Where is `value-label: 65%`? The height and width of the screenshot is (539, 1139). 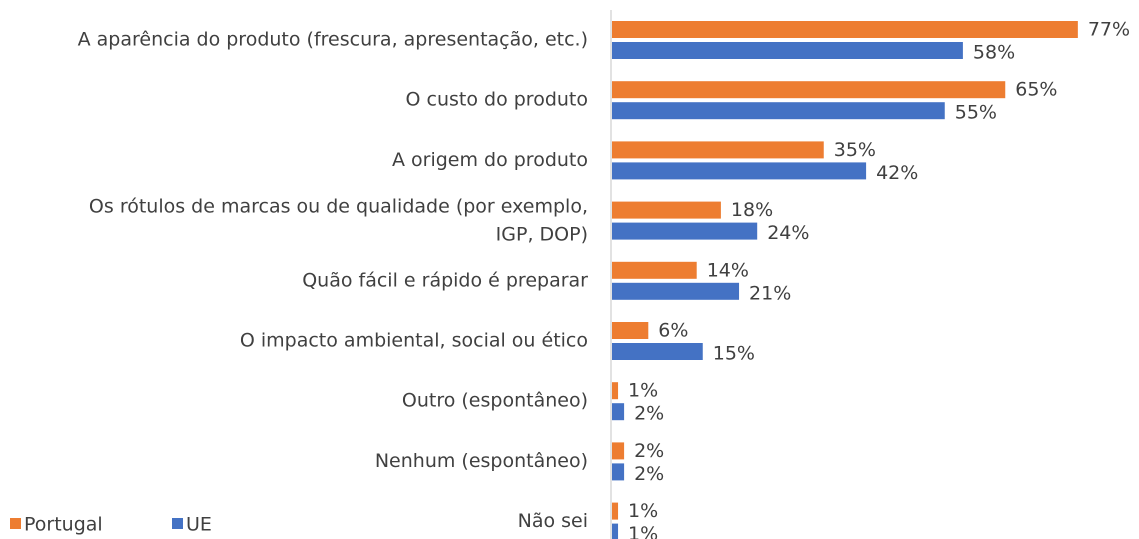 value-label: 65% is located at coordinates (1036, 90).